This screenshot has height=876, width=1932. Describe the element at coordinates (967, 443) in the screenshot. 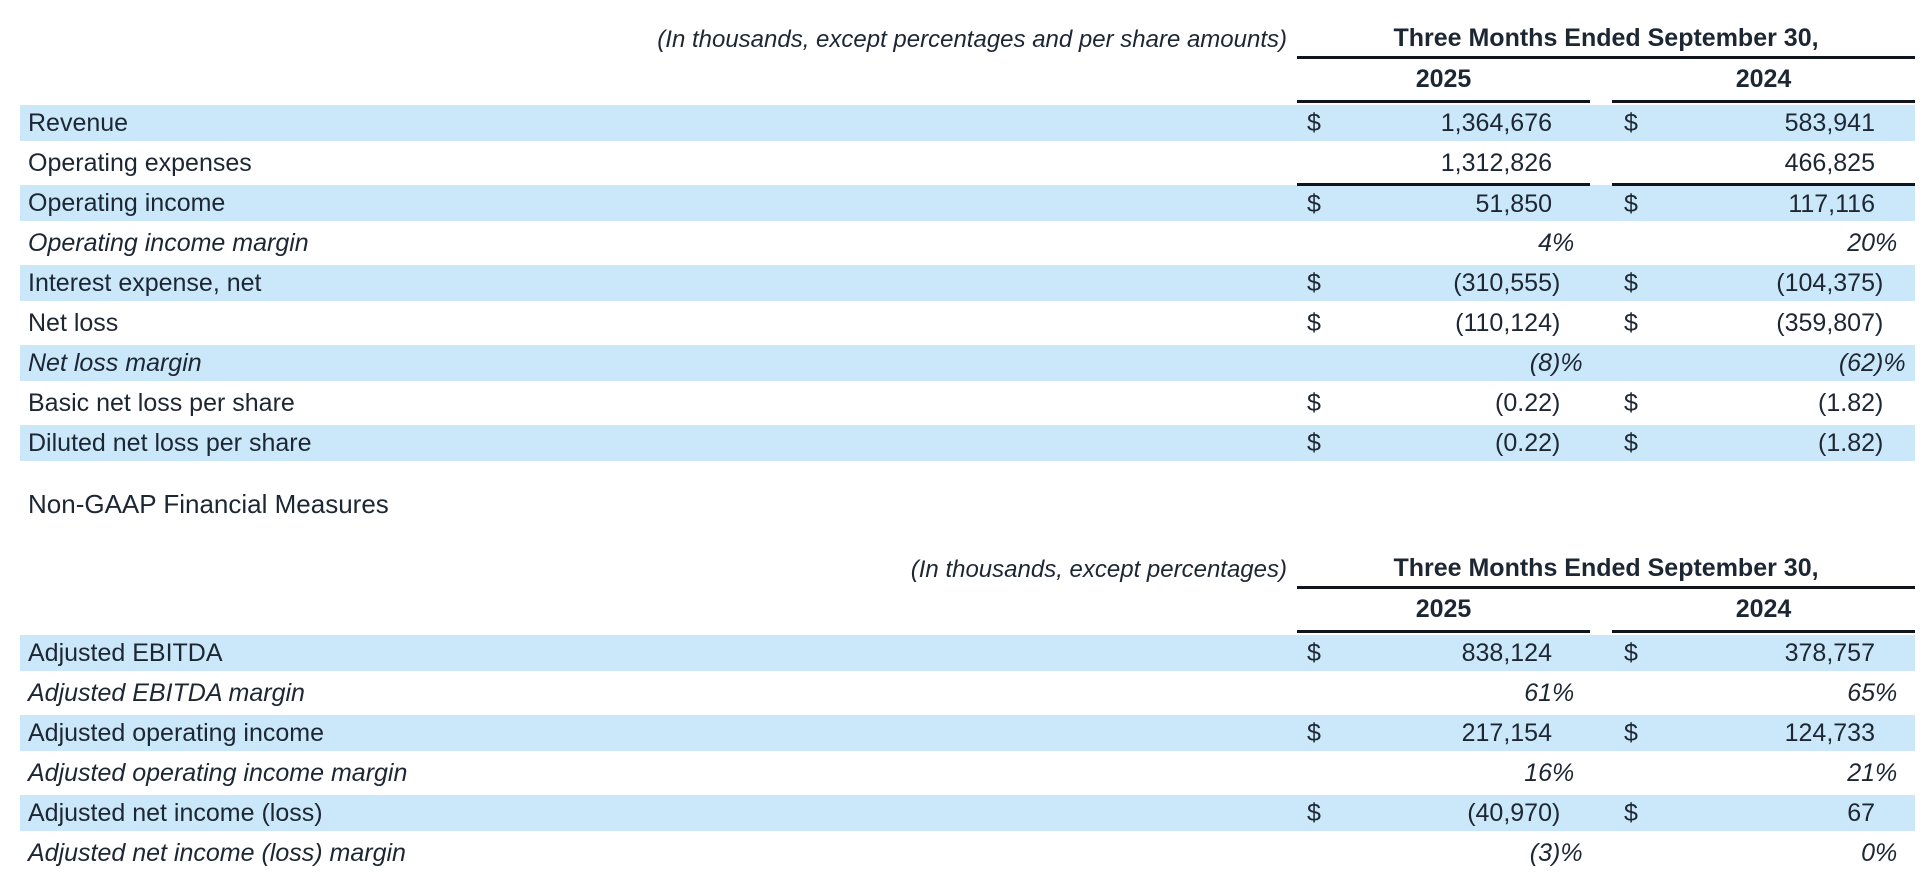

I see `table-row: Diluted net loss per share $ (0.22) $ (1.82)` at that location.